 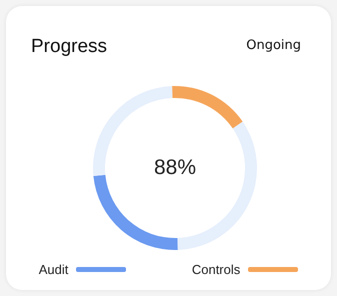 What do you see at coordinates (216, 269) in the screenshot?
I see `legend-label: Controls` at bounding box center [216, 269].